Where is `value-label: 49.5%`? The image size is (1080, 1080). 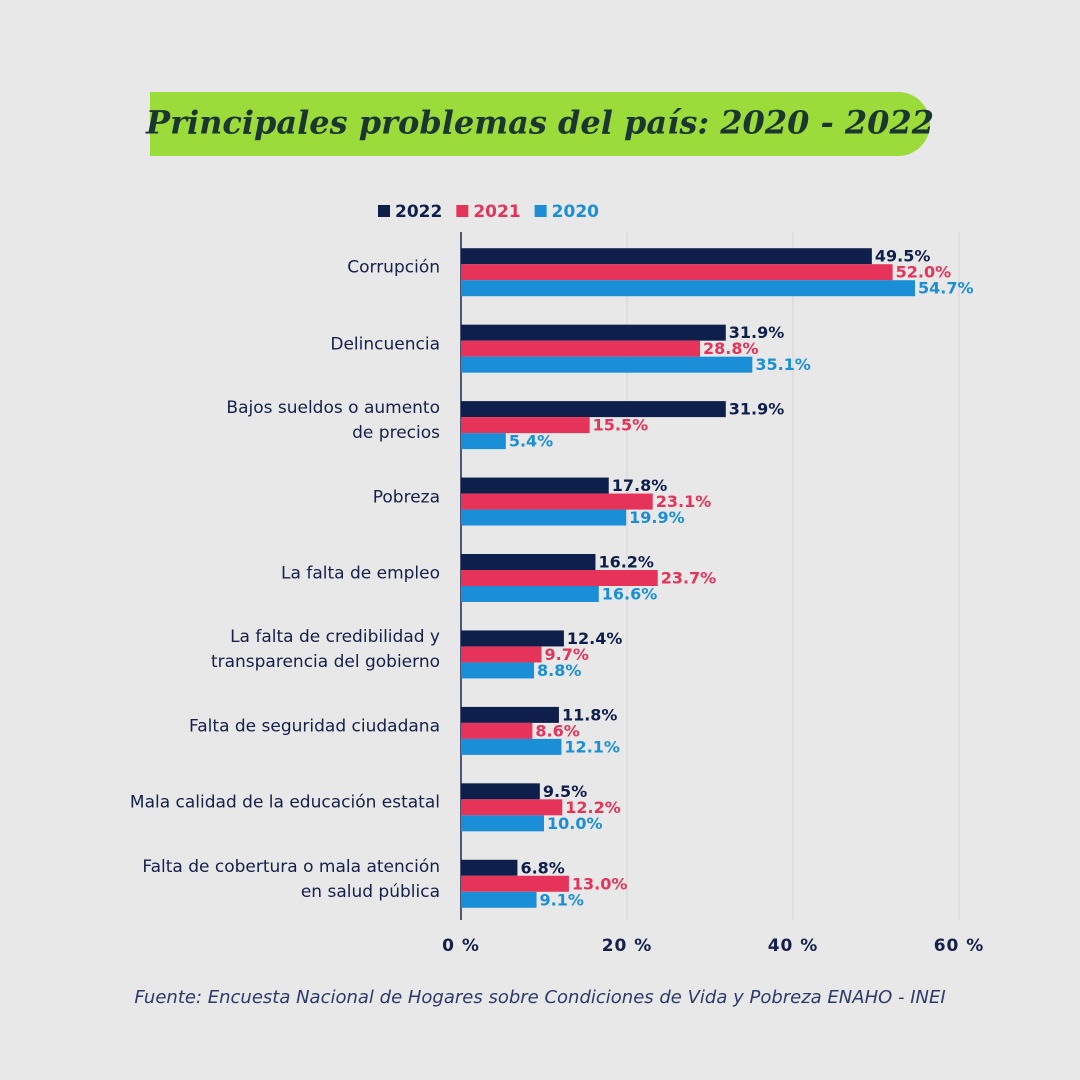
value-label: 49.5% is located at coordinates (903, 256).